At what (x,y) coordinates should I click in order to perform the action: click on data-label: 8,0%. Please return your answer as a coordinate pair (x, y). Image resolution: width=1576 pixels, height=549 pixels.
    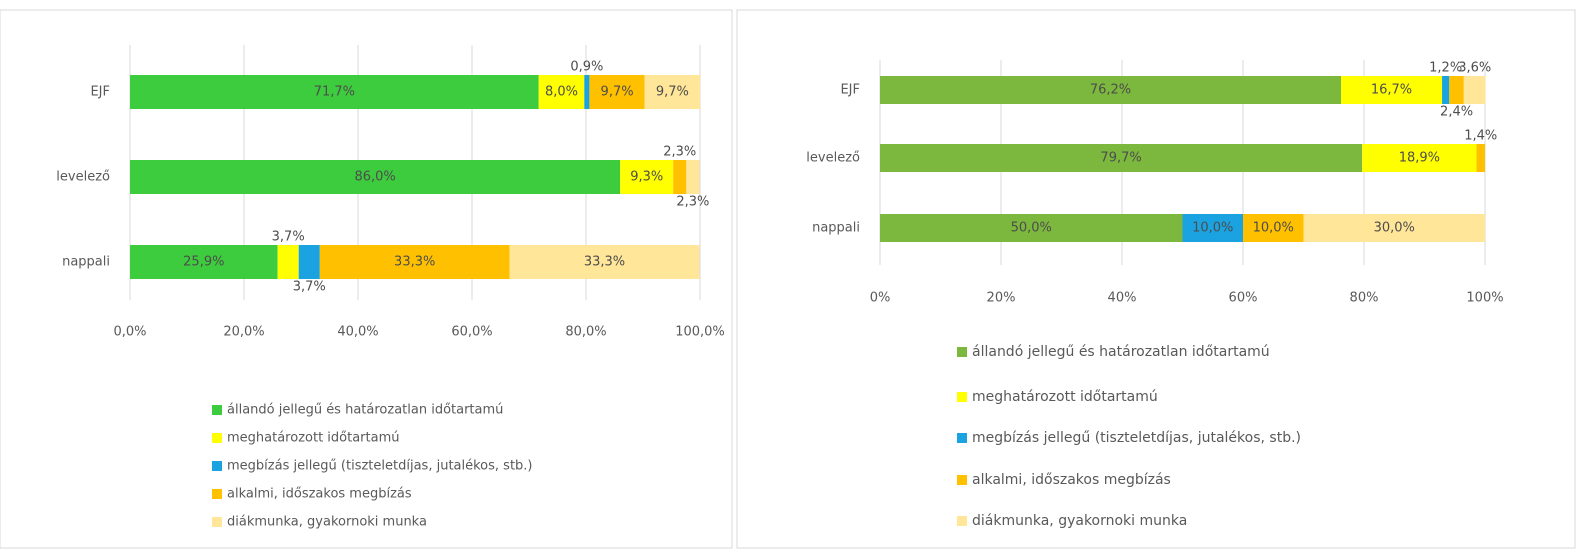
    Looking at the image, I should click on (561, 92).